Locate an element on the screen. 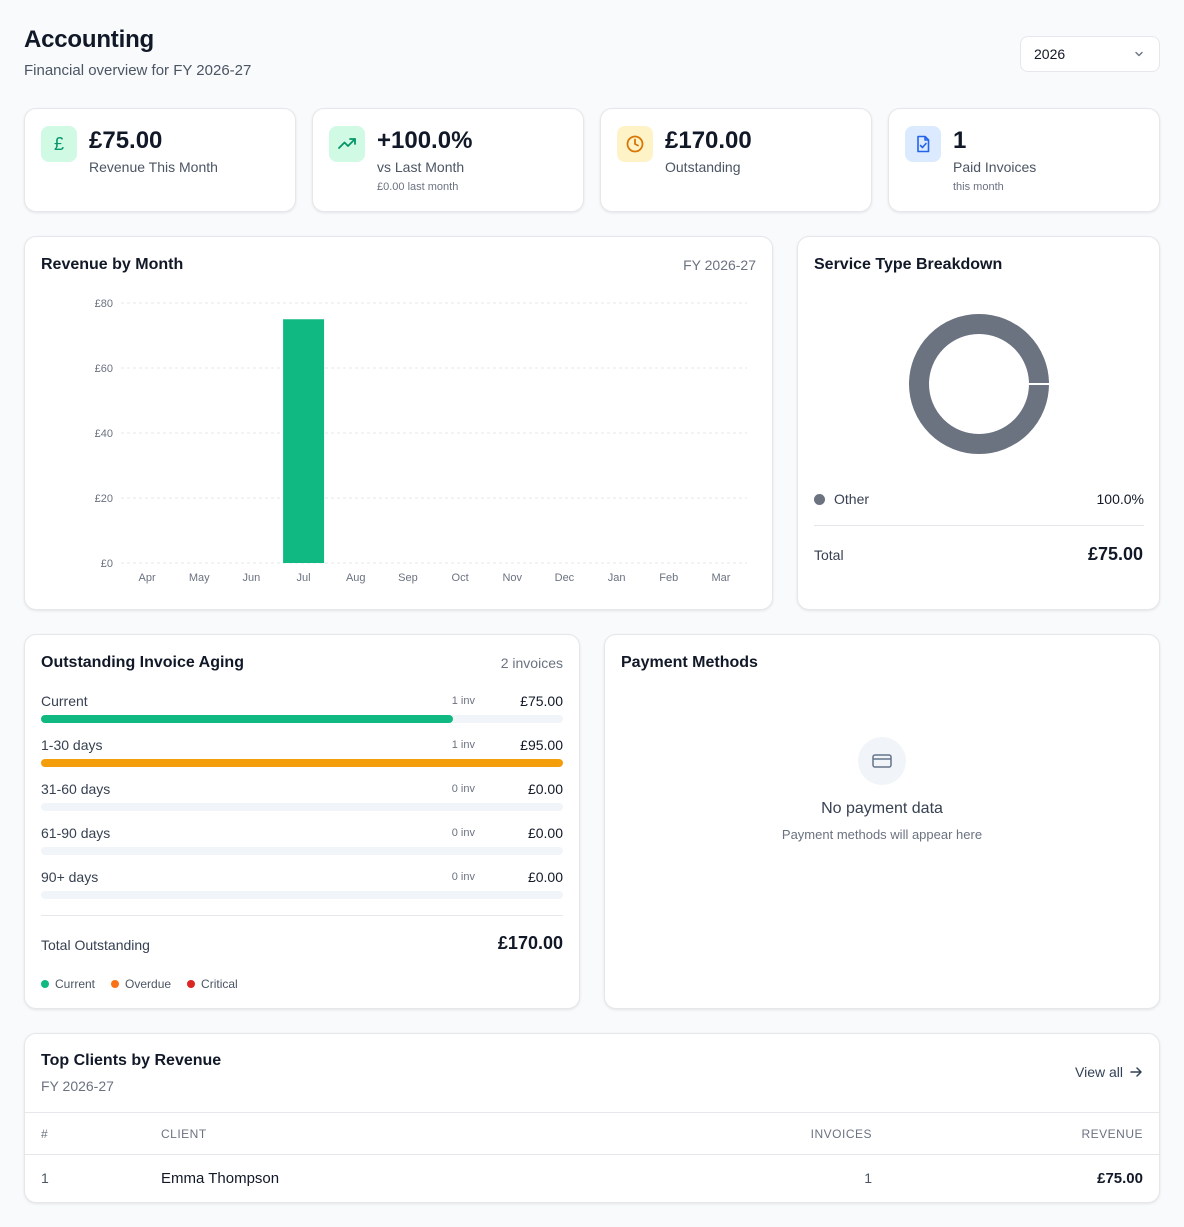  kpi-revenue-this-month: £ £75.00 Revenue This Month is located at coordinates (160, 160).